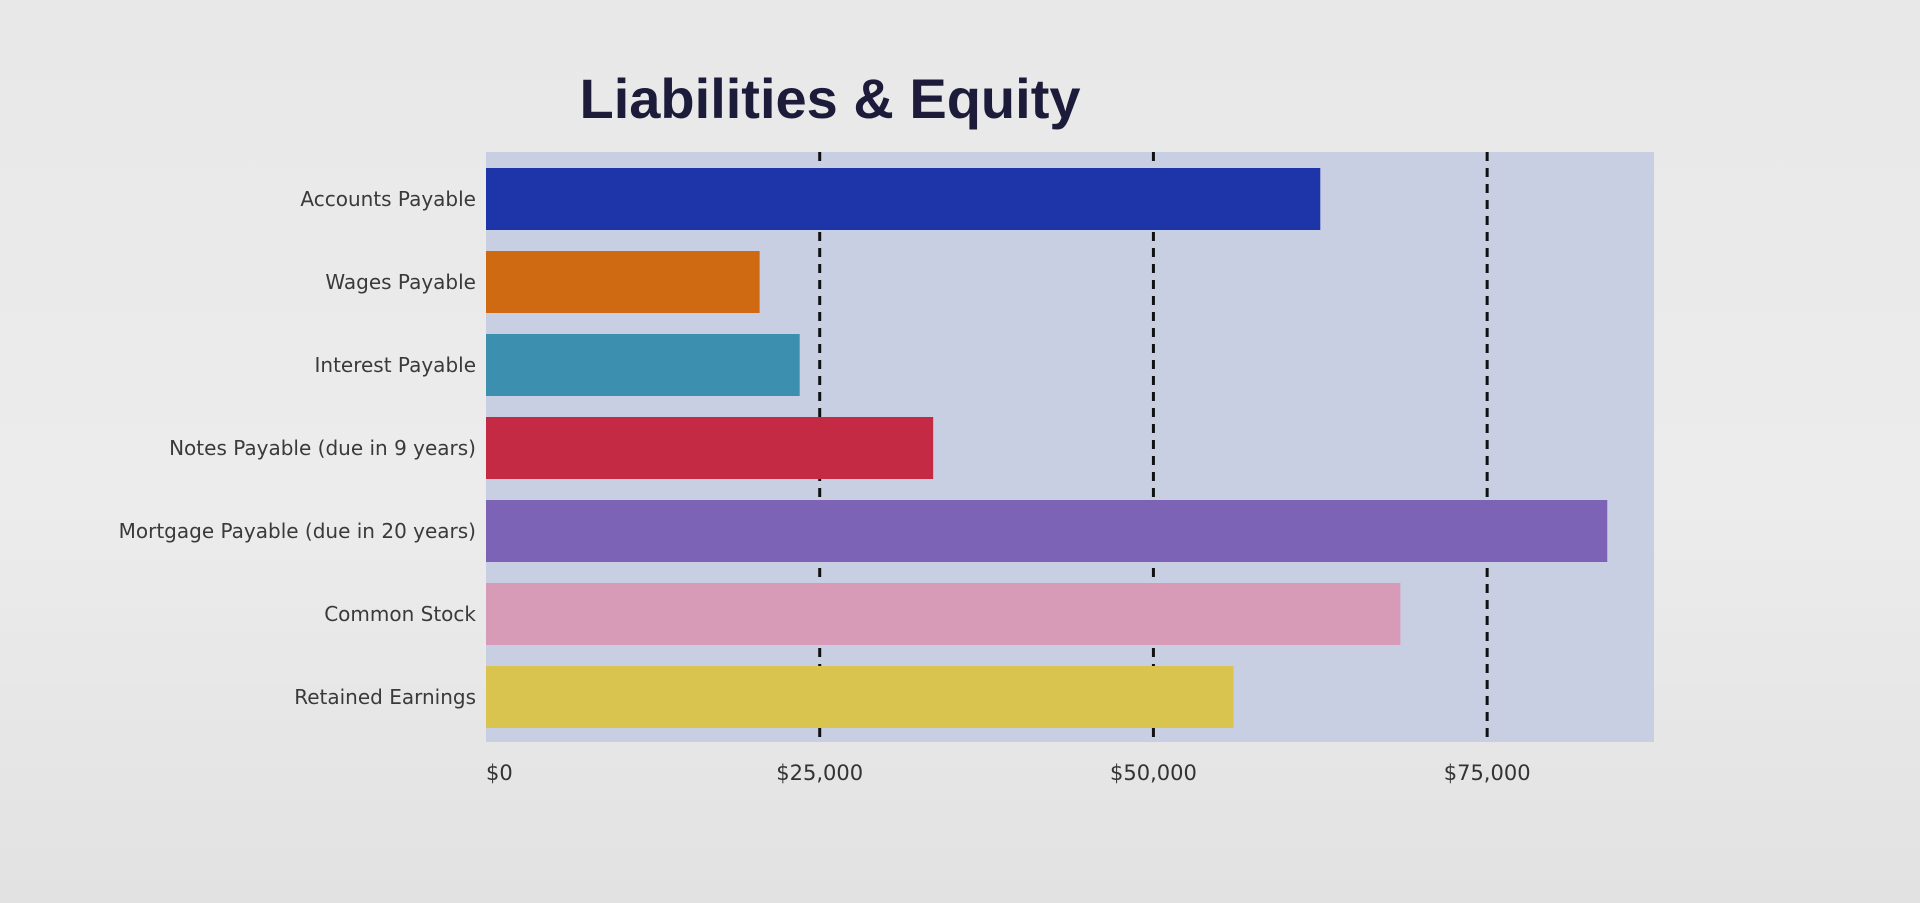 This screenshot has height=903, width=1920. Describe the element at coordinates (322, 448) in the screenshot. I see `category-label-4: Notes Payable (due in 9 years)` at that location.